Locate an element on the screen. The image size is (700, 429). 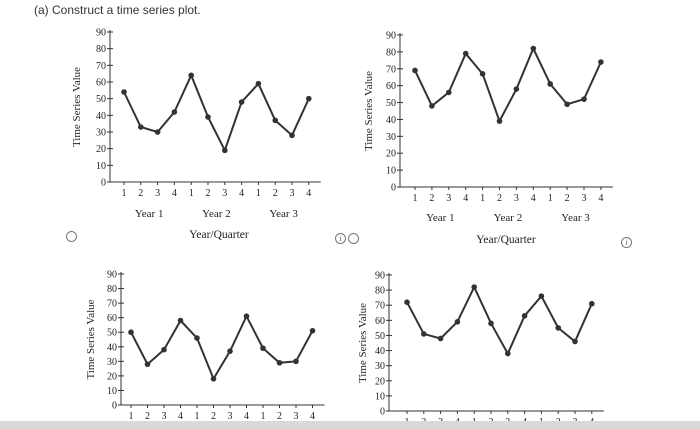
option-a-radio is located at coordinates (71, 236).